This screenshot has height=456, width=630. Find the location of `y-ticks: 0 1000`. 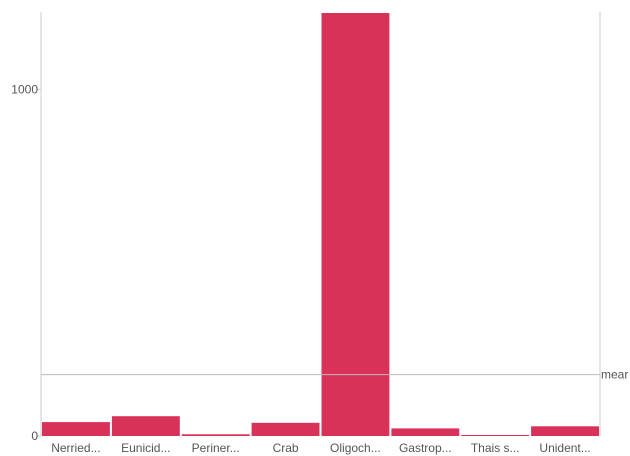

y-ticks: 0 1000 is located at coordinates (26, 262).